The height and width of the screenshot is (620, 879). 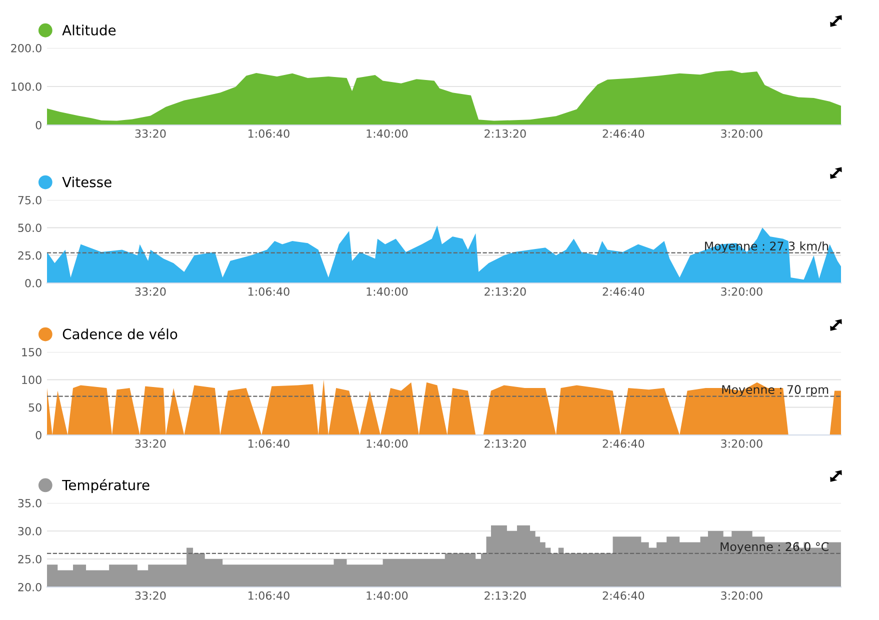 What do you see at coordinates (33, 283) in the screenshot?
I see `y-tick-label: 0.0` at bounding box center [33, 283].